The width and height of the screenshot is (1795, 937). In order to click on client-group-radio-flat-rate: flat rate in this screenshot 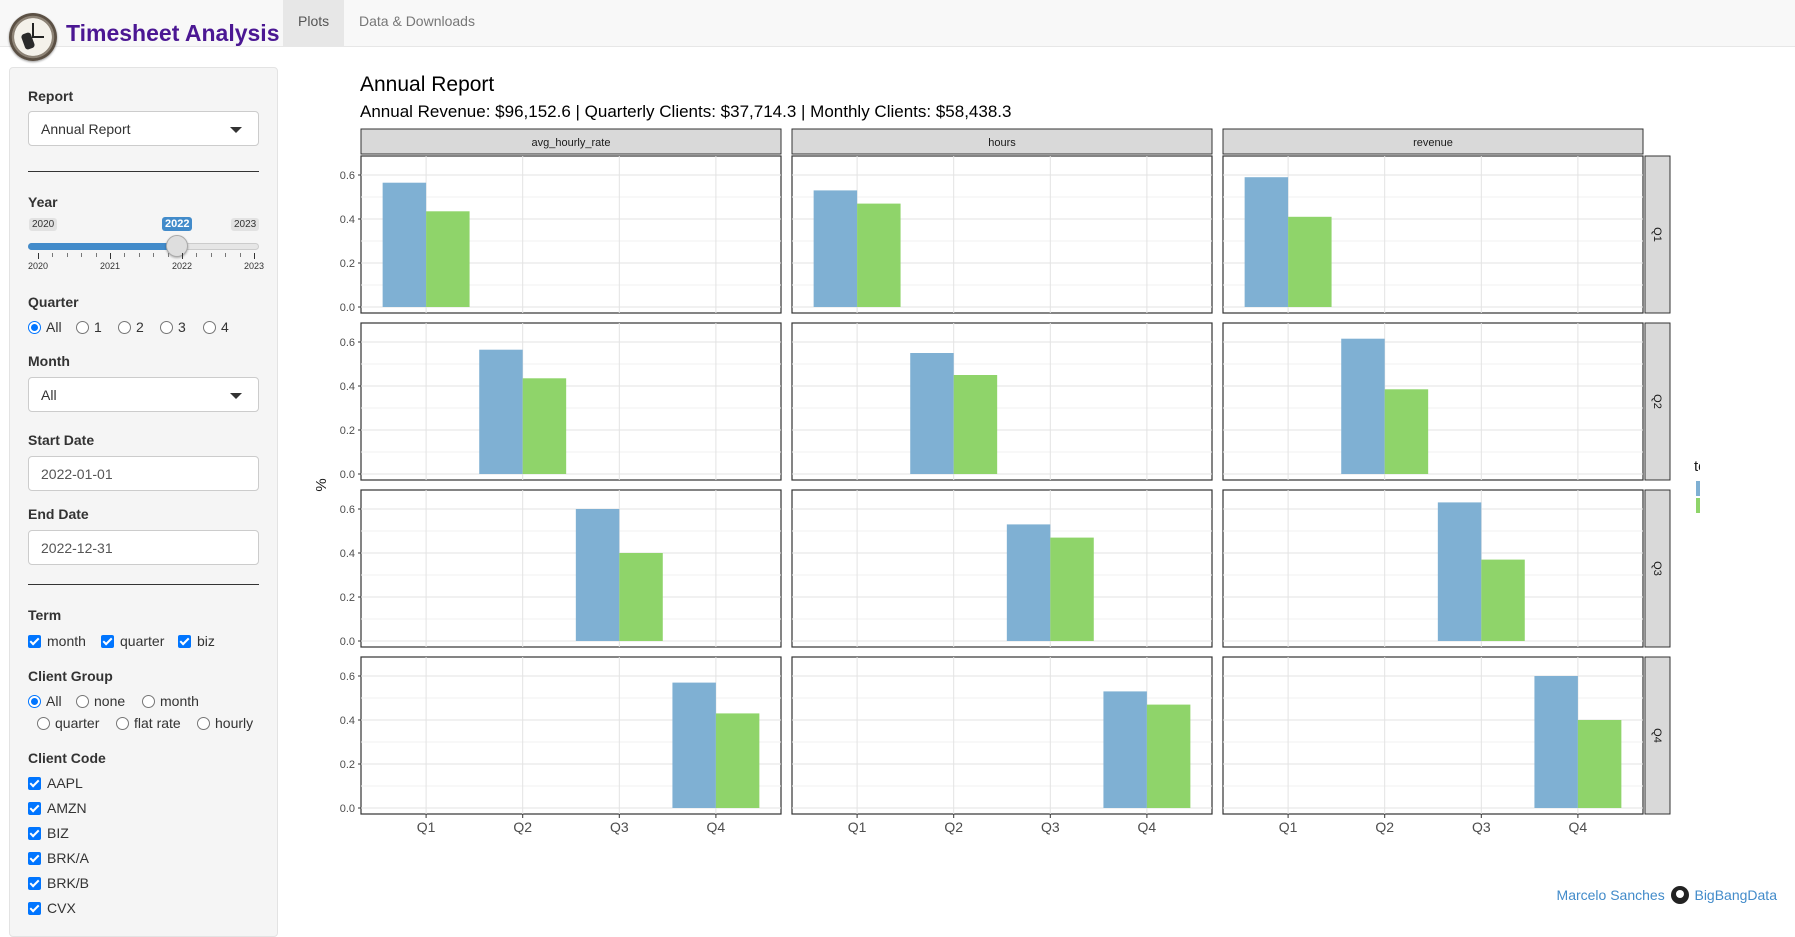, I will do `click(148, 723)`.